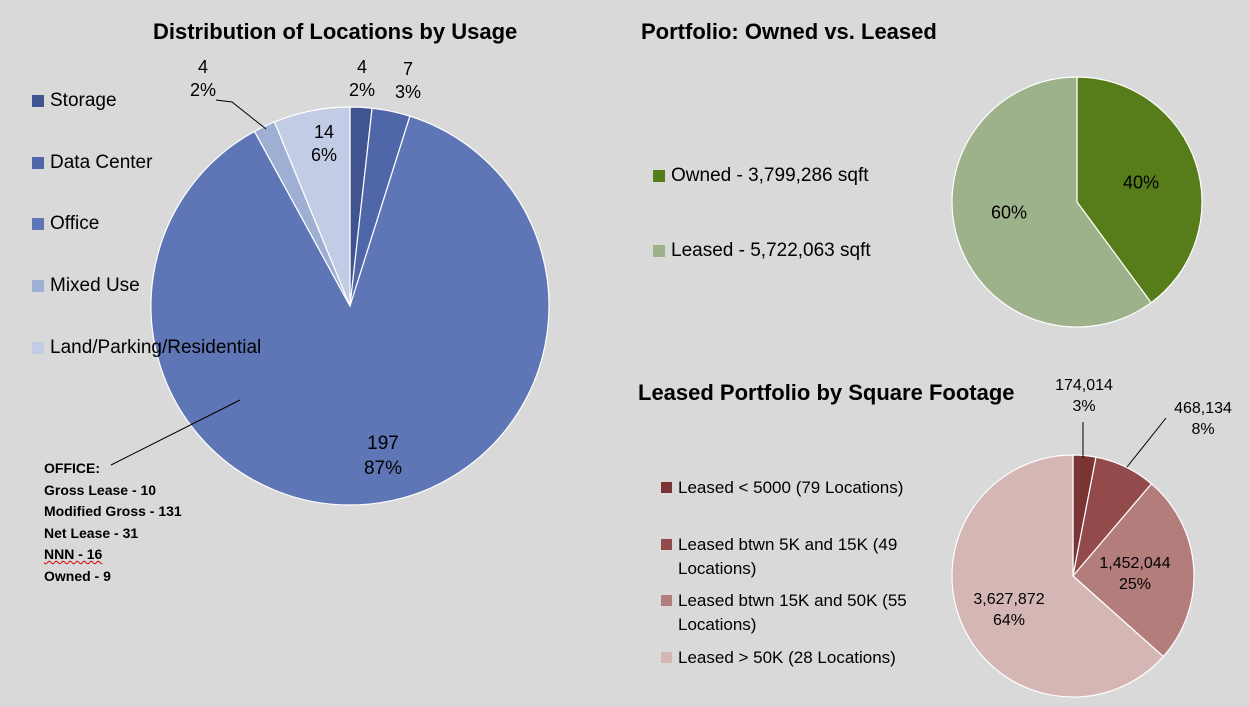 The image size is (1249, 707). I want to click on legend-label: Leased > 50K (28 Locations), so click(787, 657).